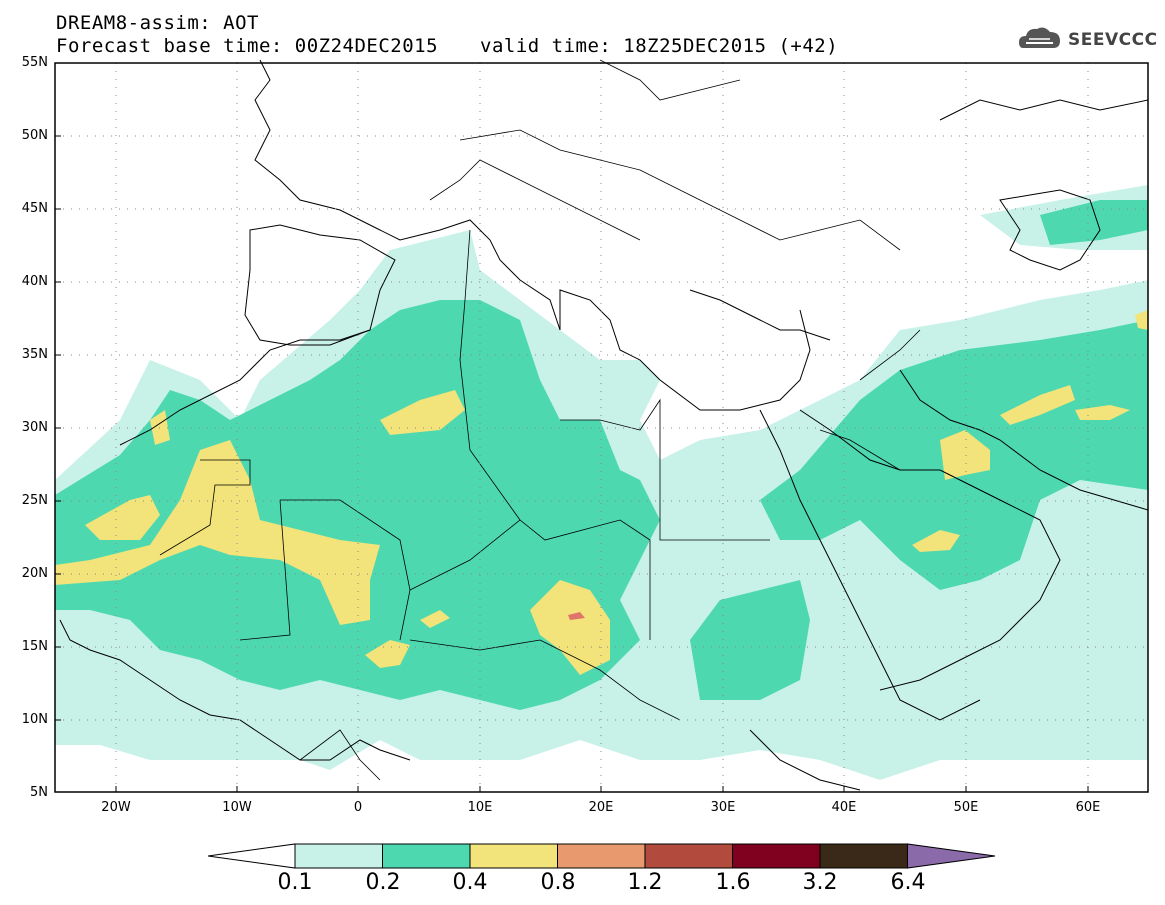 This screenshot has height=905, width=1165. I want to click on lon-label: 30E, so click(723, 807).